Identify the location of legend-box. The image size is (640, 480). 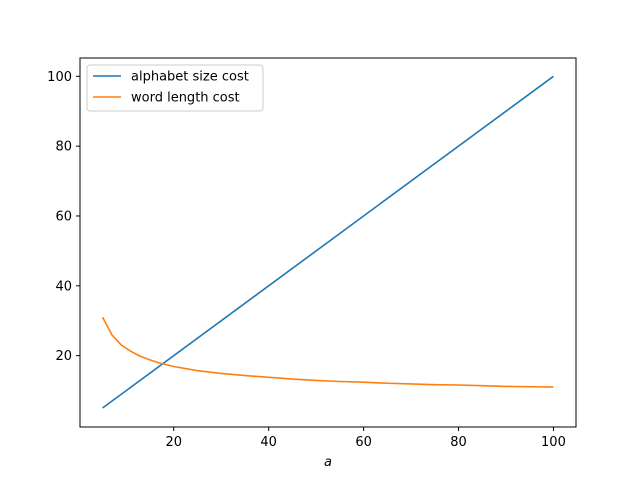
(175, 88).